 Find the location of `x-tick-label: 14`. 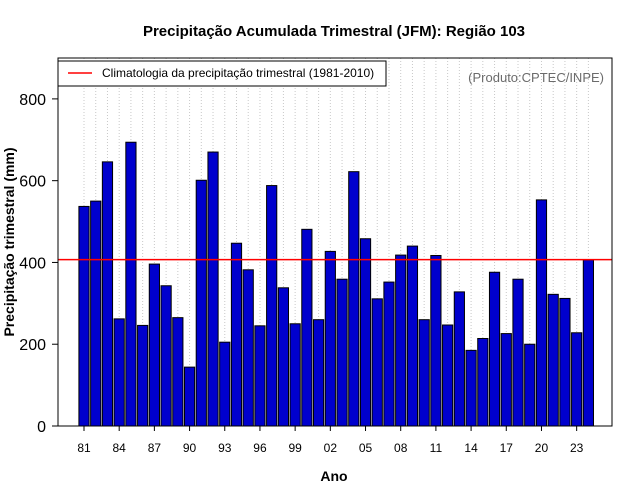

x-tick-label: 14 is located at coordinates (471, 448).